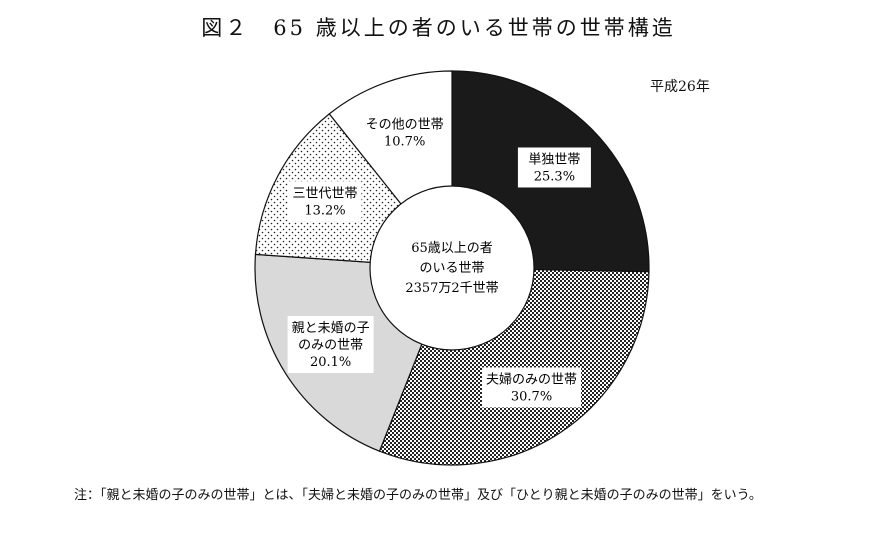 Image resolution: width=877 pixels, height=535 pixels. Describe the element at coordinates (532, 387) in the screenshot. I see `slice-label-box-couple` at that location.